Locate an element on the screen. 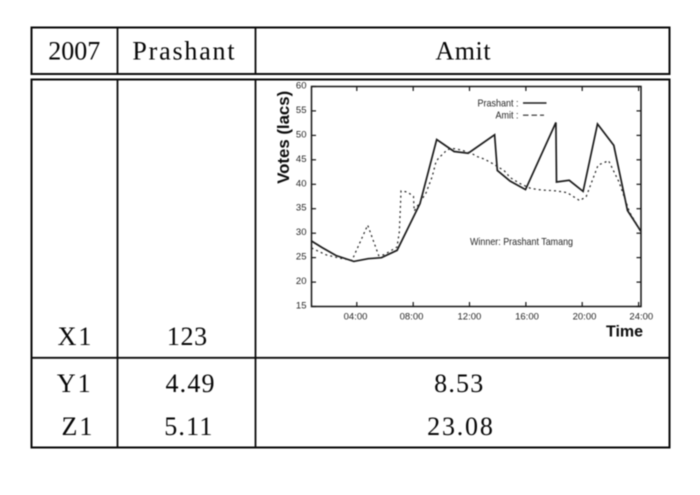  svg-text: X1 is located at coordinates (76, 336).